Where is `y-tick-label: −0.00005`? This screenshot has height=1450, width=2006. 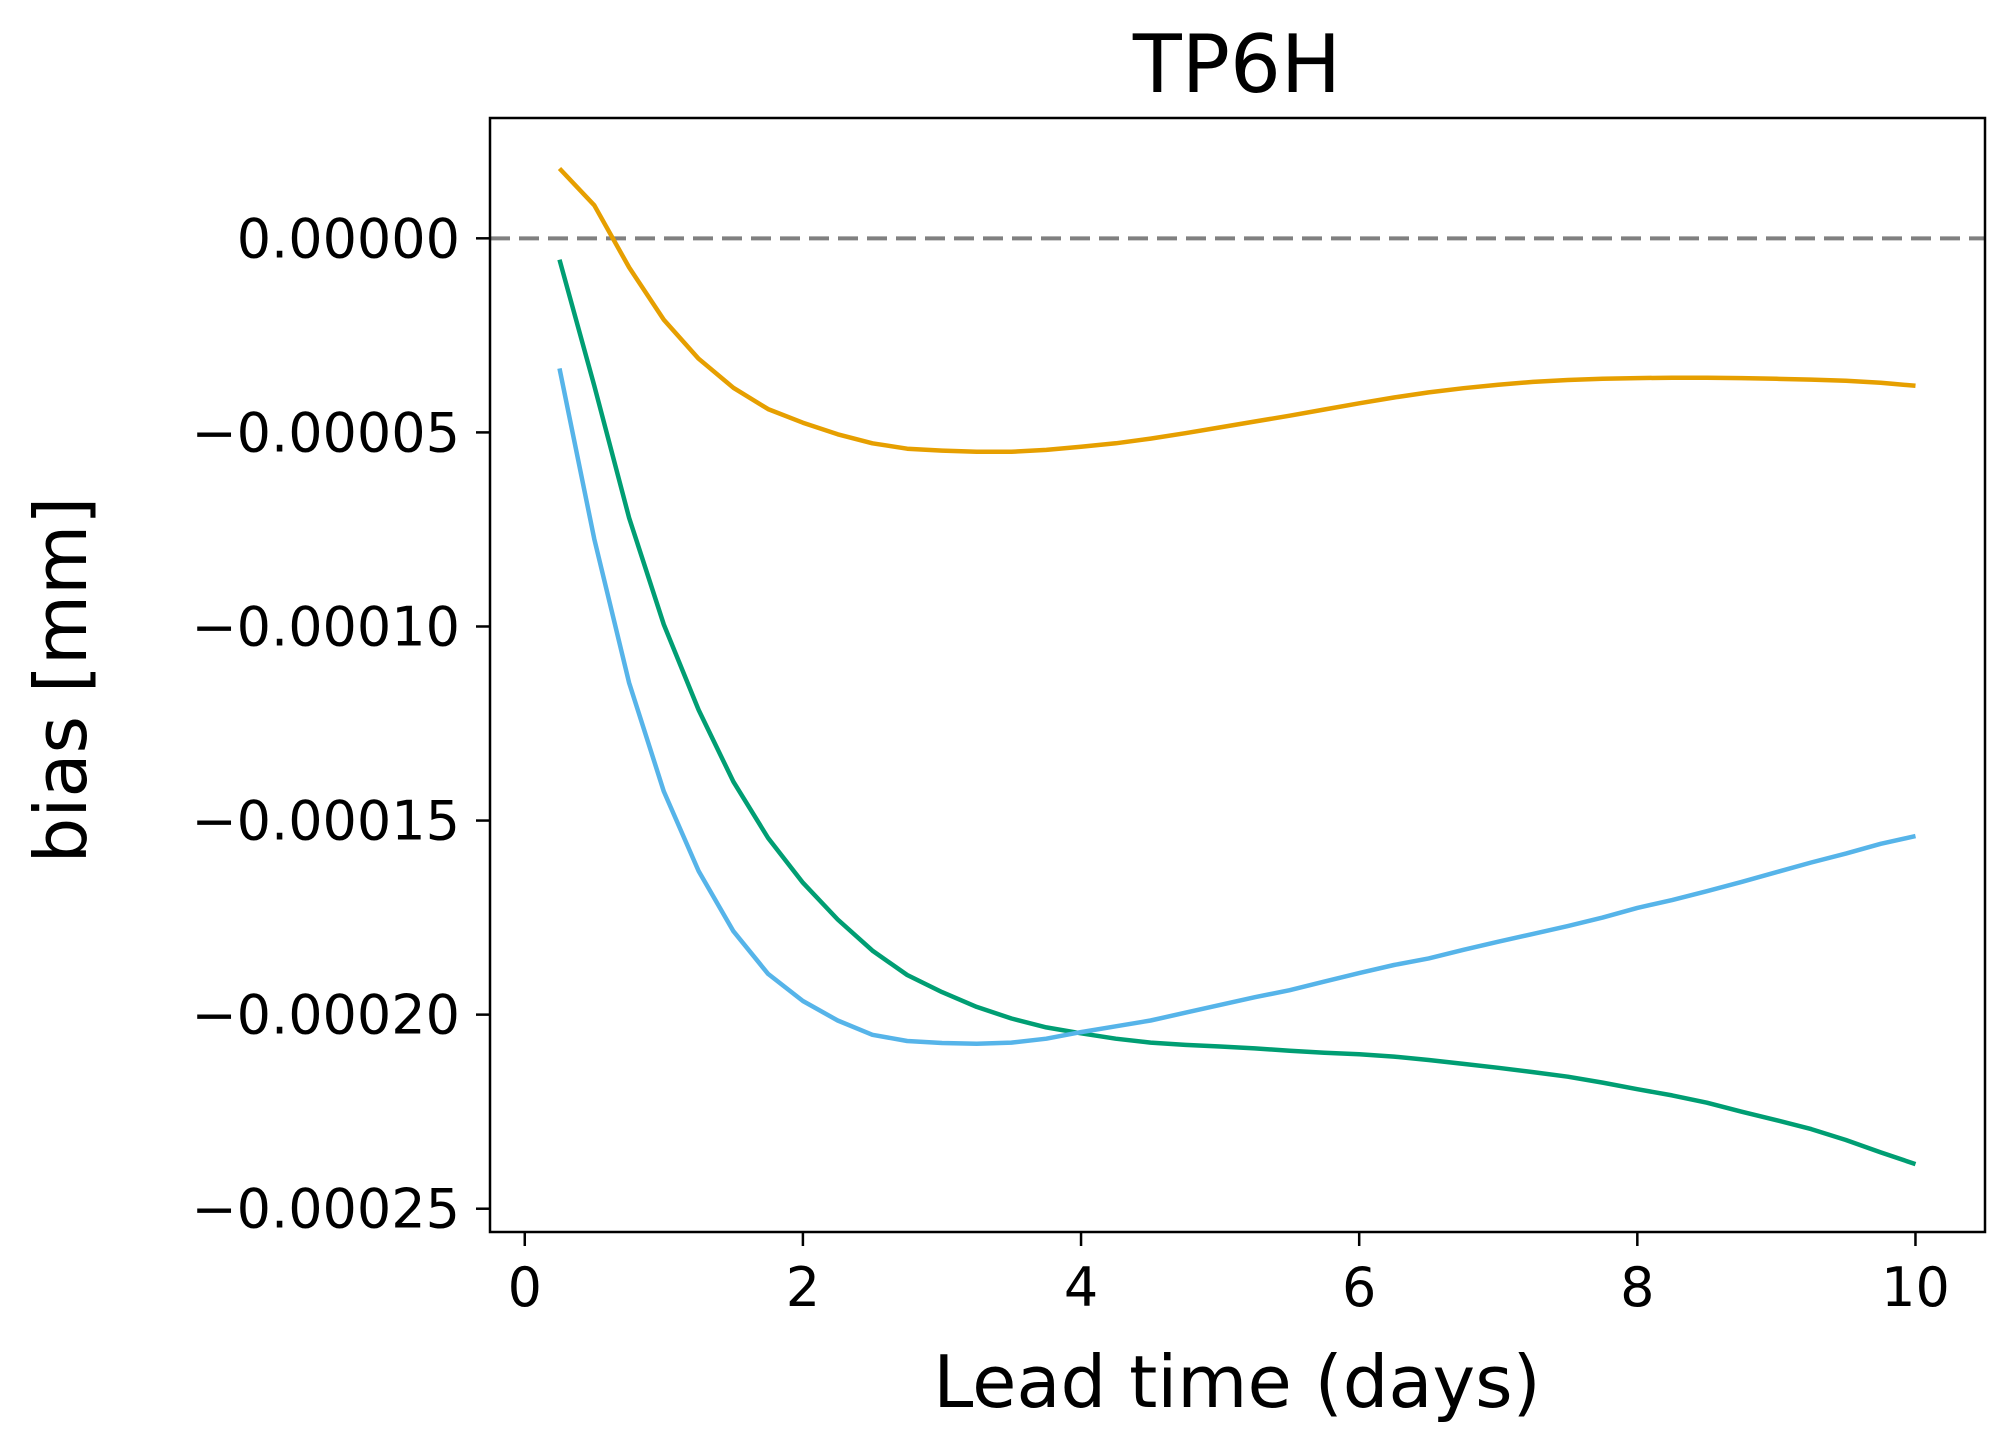
y-tick-label: −0.00005 is located at coordinates (325, 432).